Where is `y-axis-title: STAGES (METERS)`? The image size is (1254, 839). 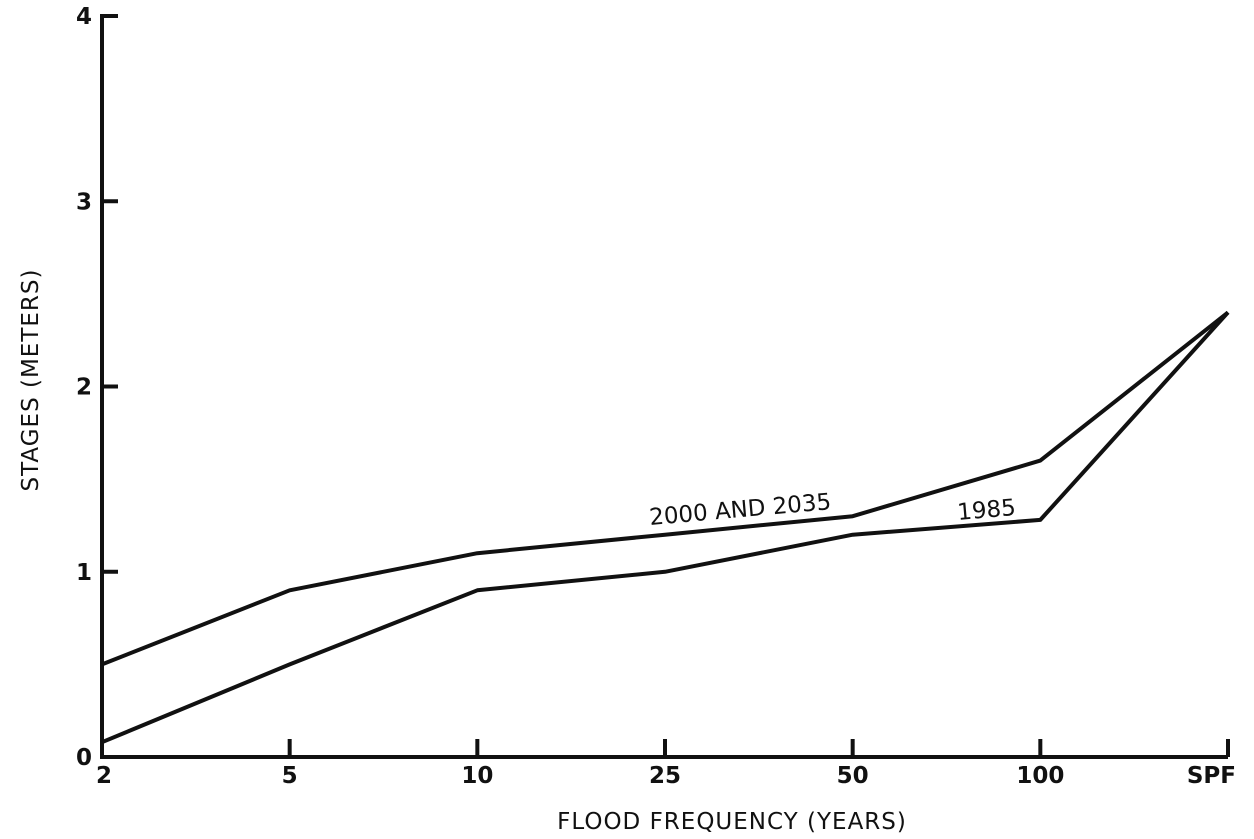 y-axis-title: STAGES (METERS) is located at coordinates (31, 380).